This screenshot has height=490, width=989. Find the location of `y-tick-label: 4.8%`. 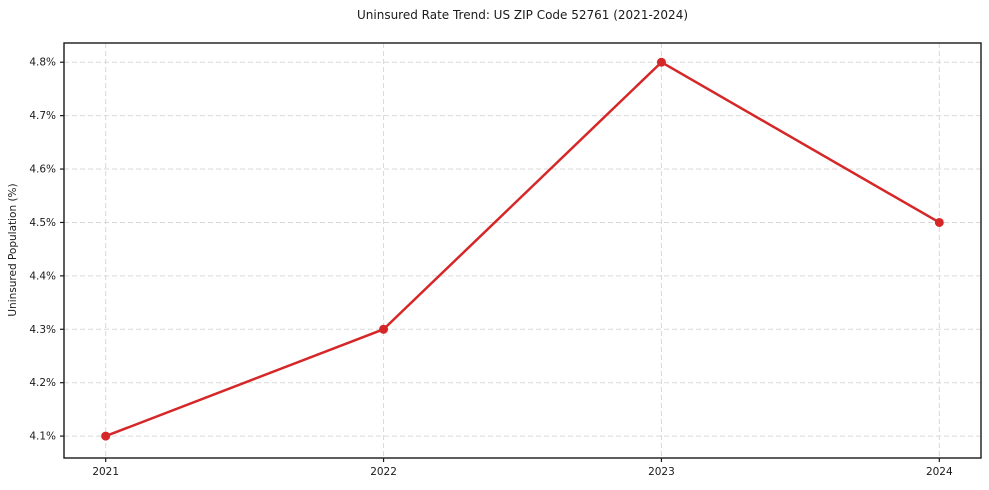

y-tick-label: 4.8% is located at coordinates (42, 63).